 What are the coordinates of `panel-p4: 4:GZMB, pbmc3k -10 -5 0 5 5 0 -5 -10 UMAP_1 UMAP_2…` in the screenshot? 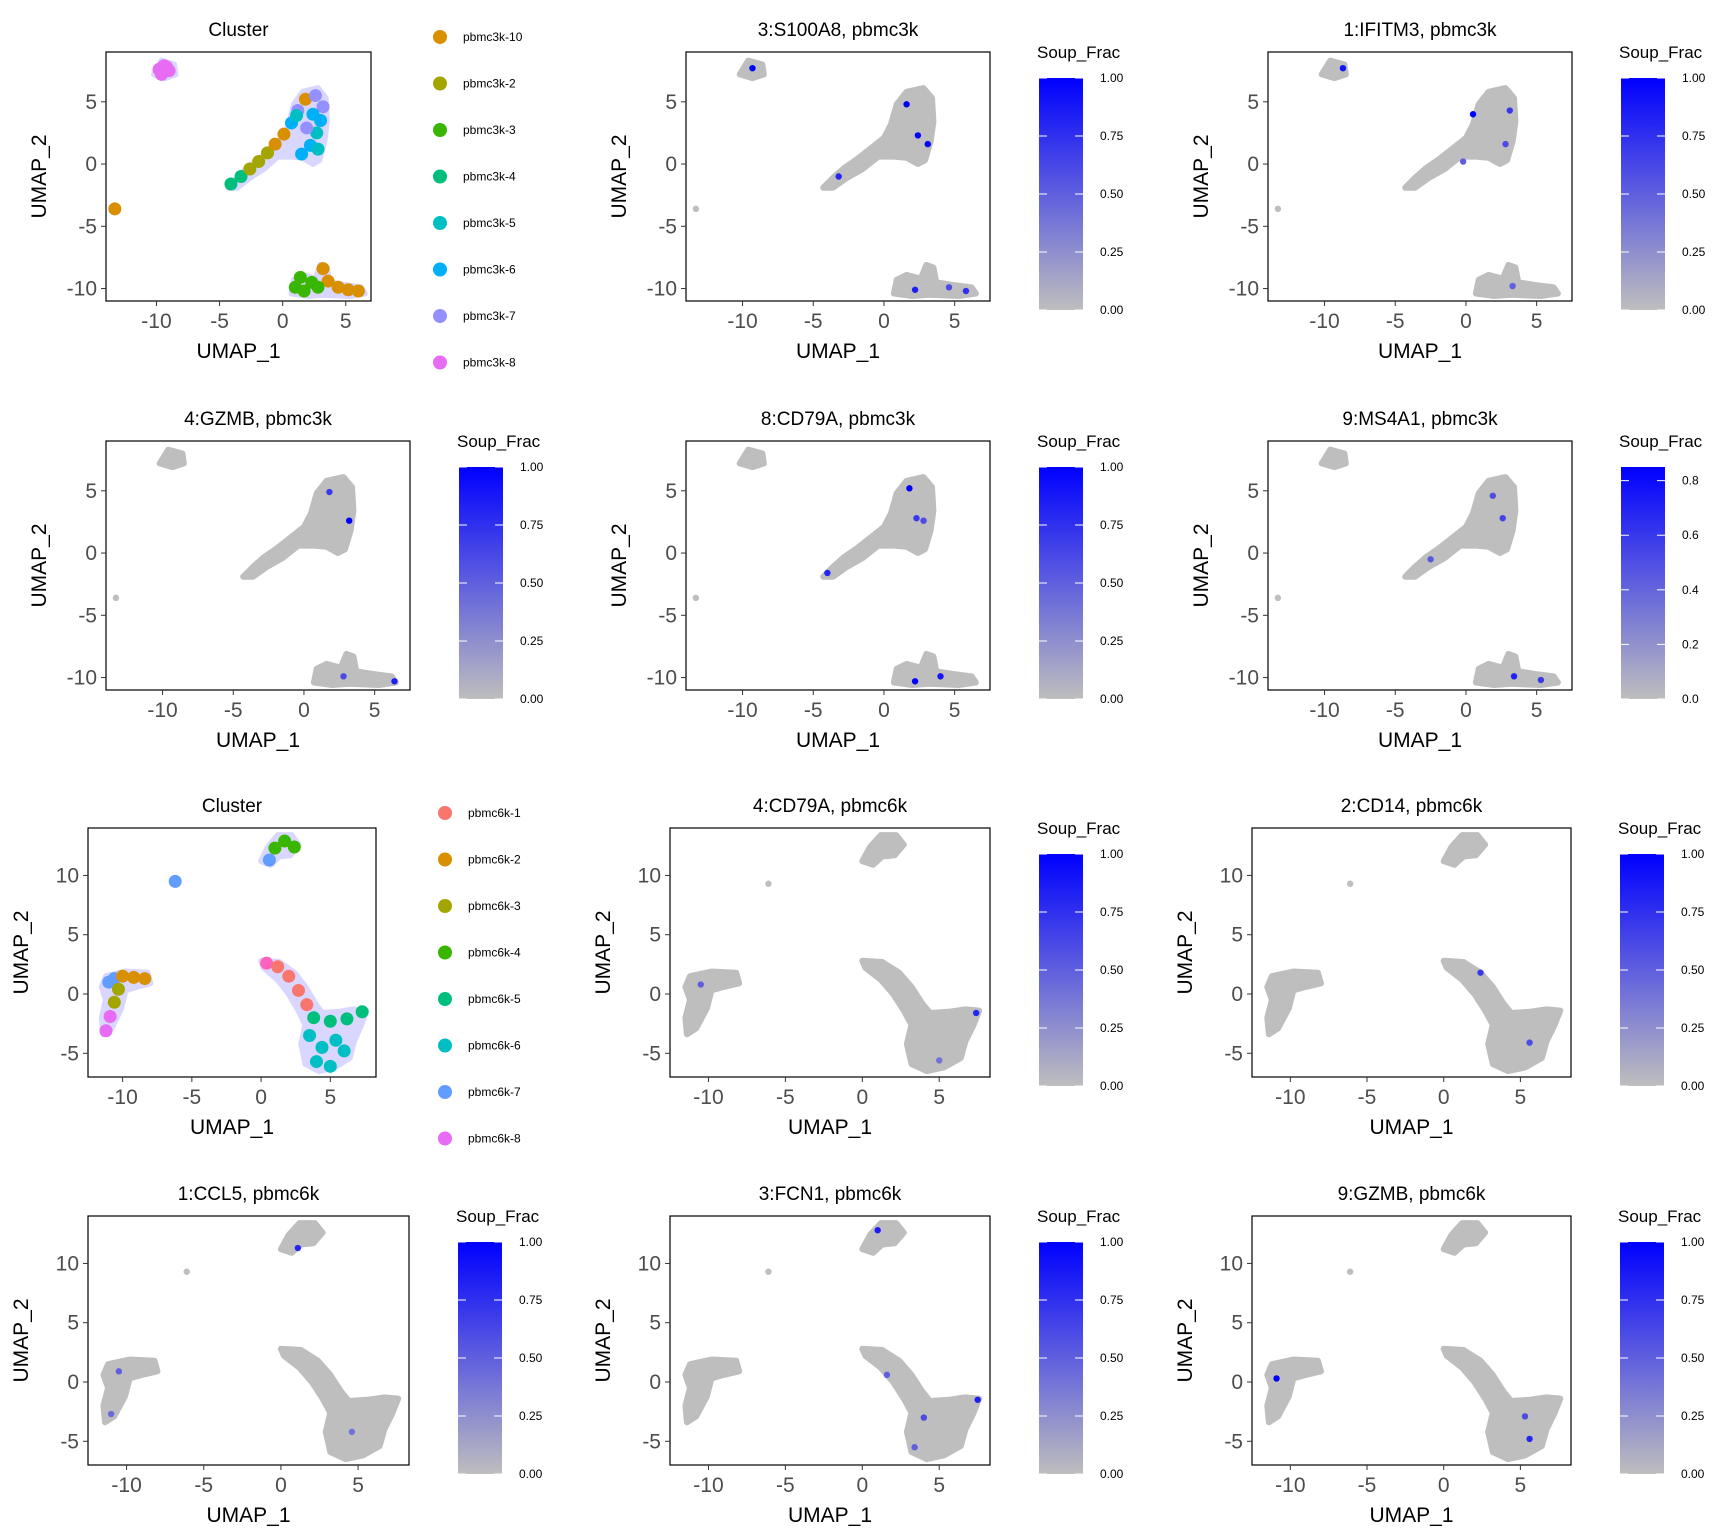 It's located at (286, 580).